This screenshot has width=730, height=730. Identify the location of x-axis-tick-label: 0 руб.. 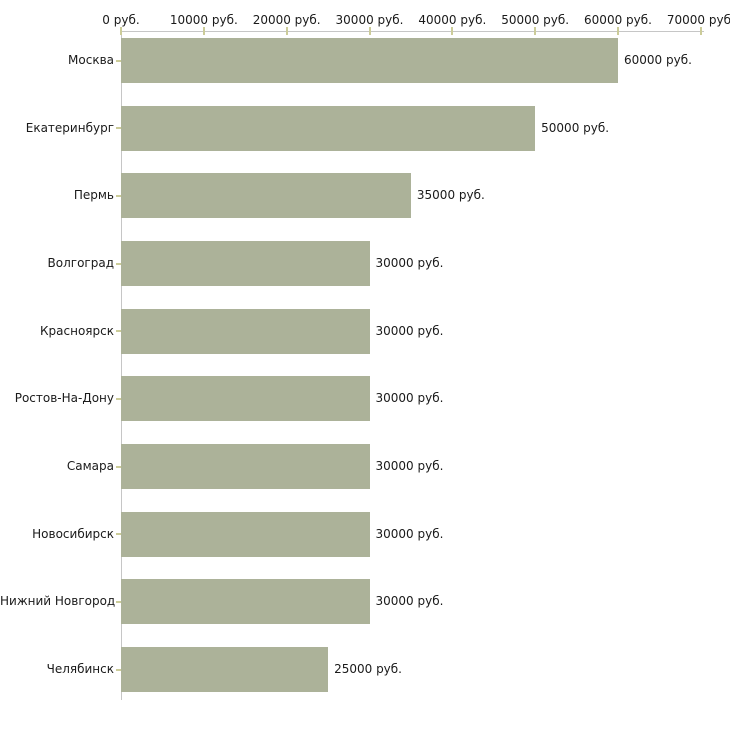
(121, 20).